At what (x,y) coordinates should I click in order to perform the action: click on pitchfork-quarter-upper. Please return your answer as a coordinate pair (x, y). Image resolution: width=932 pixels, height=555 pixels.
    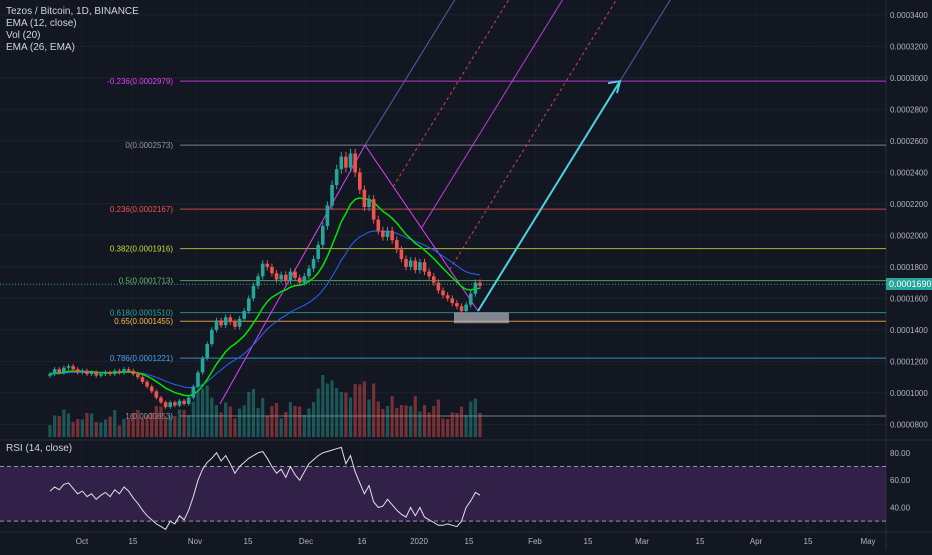
    Looking at the image, I should click on (451, 93).